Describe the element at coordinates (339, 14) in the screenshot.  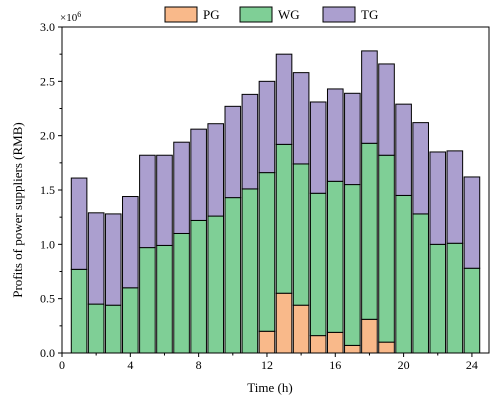
I see `legend-swatch-tg` at that location.